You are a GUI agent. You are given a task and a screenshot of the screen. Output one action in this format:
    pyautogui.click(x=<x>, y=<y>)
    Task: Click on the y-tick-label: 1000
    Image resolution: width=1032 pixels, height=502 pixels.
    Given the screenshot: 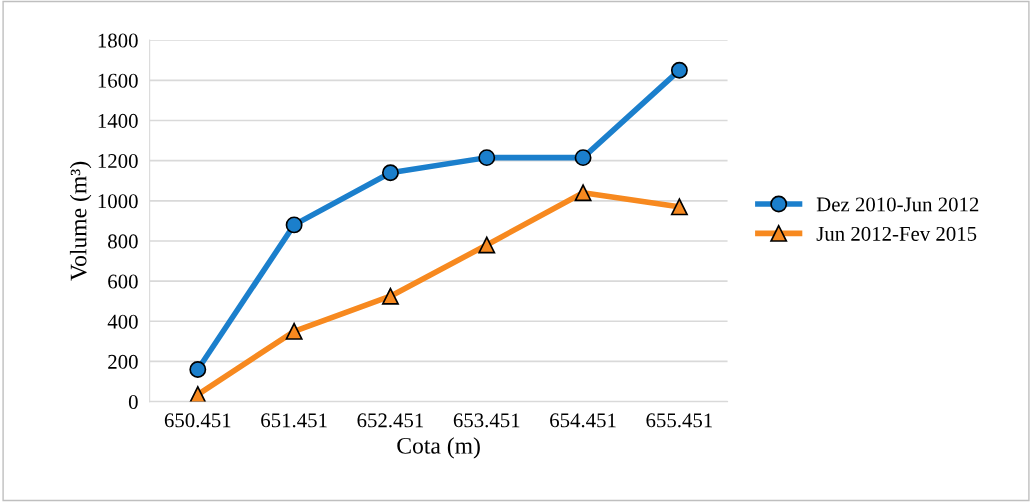 What is the action you would take?
    pyautogui.click(x=118, y=201)
    